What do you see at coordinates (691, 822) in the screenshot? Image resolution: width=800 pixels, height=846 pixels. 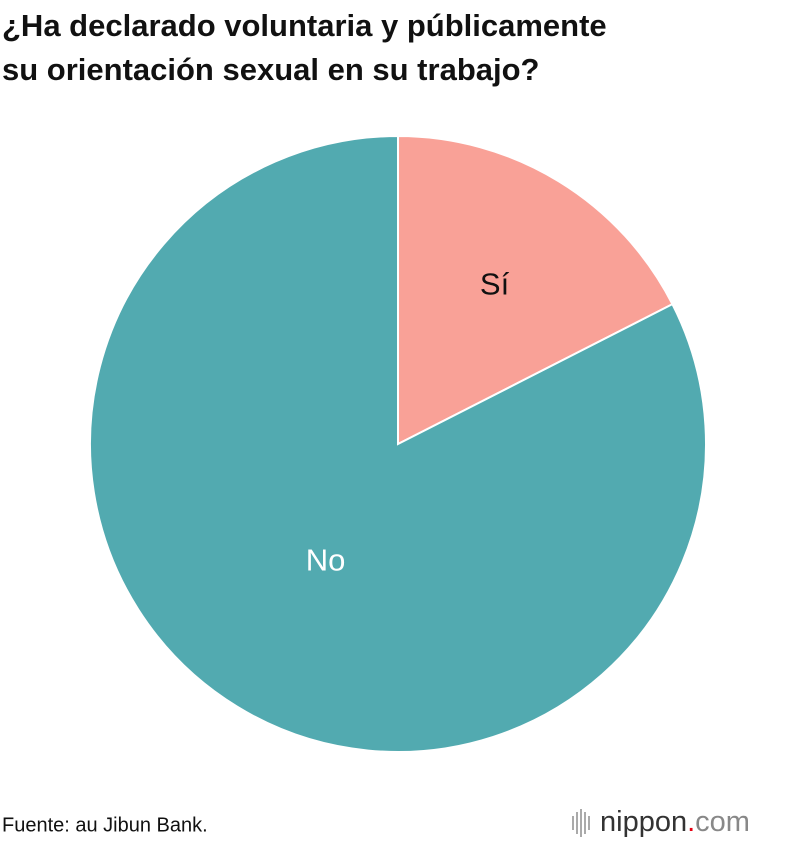 I see `logo-part: .` at bounding box center [691, 822].